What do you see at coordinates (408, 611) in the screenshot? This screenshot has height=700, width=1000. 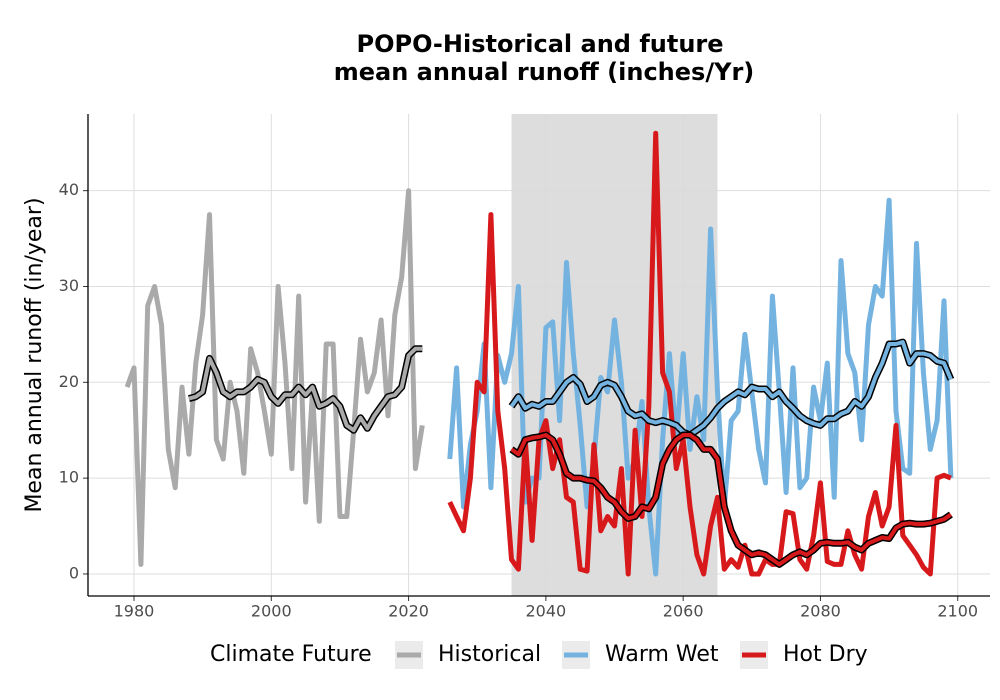 I see `x-tick-label: 2020` at bounding box center [408, 611].